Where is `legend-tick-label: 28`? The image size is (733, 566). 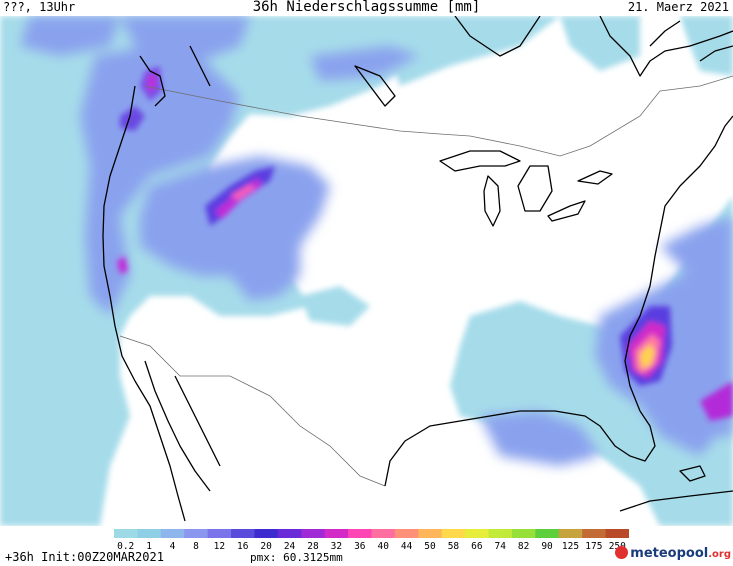 legend-tick-label: 28 is located at coordinates (313, 546).